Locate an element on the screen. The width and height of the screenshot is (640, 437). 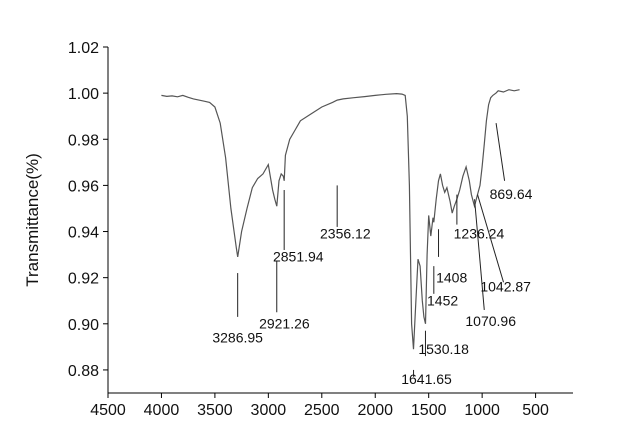
x-tick-label: 1000 is located at coordinates (482, 410).